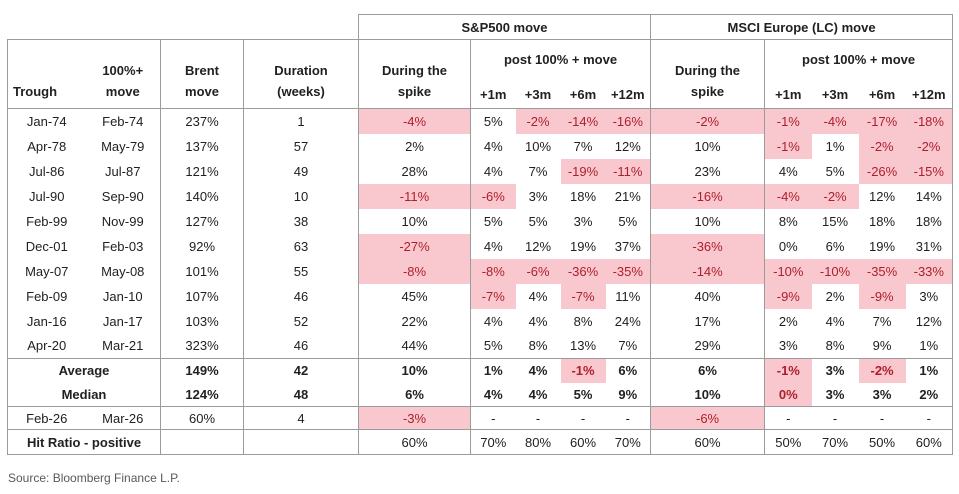 The width and height of the screenshot is (959, 494). What do you see at coordinates (882, 321) in the screenshot?
I see `msci-6m-cell: 7%` at bounding box center [882, 321].